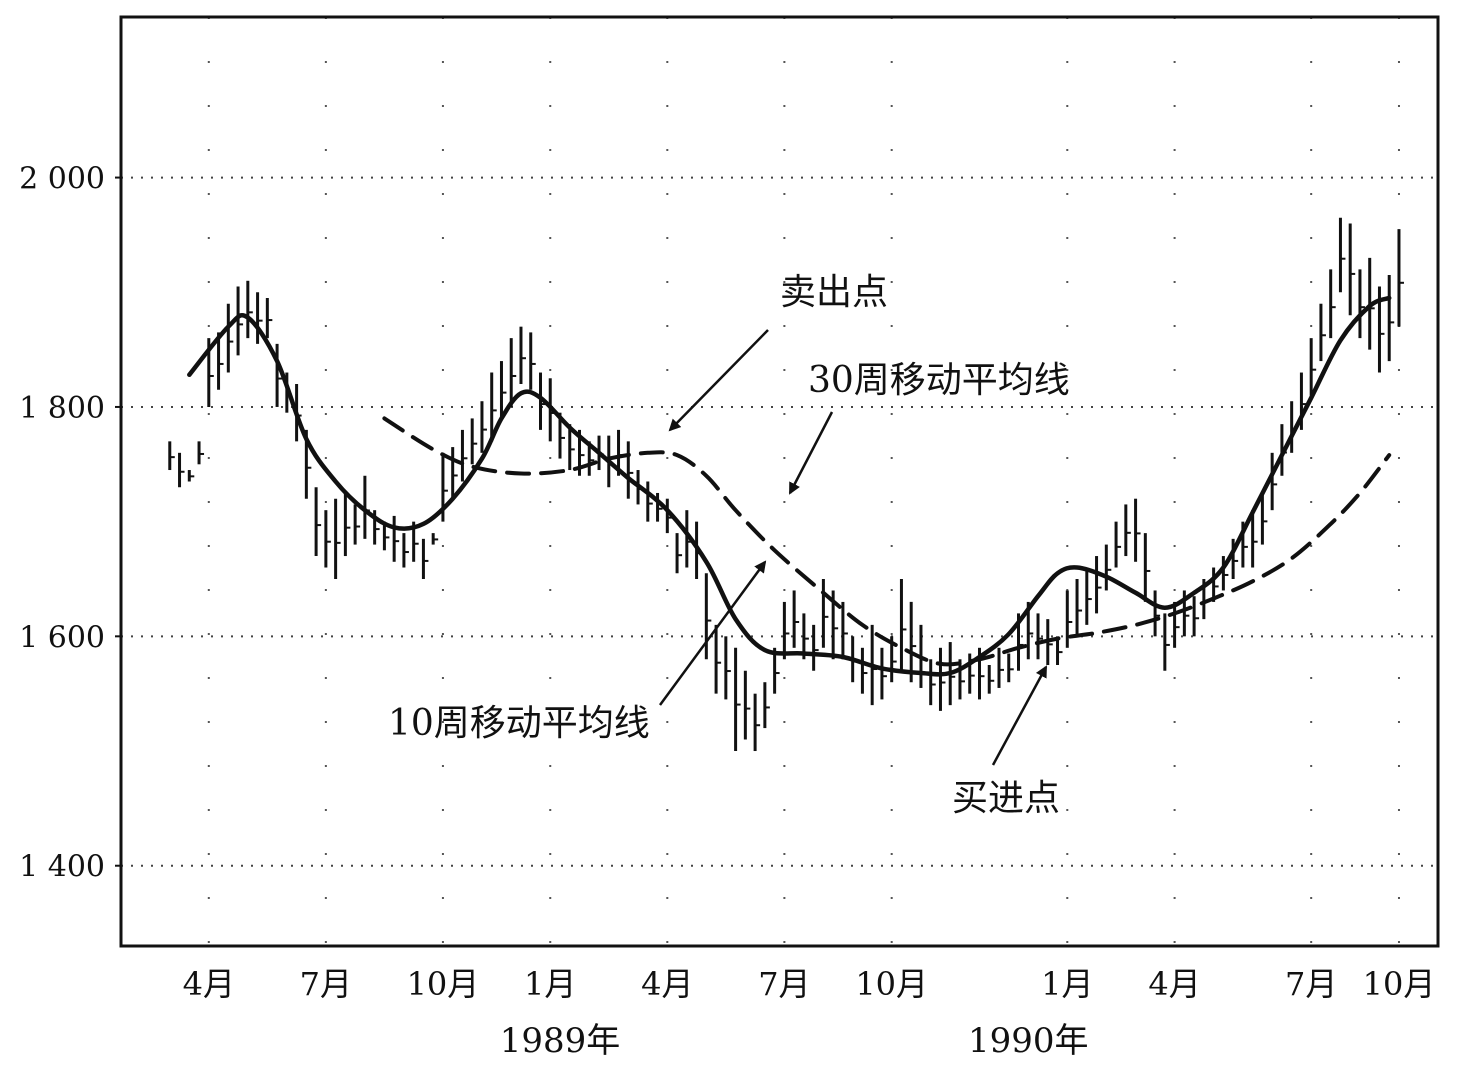 The image size is (1458, 1067). I want to click on x-axis: 4月 7月 10月 1月 4月 7月 10月 1月 4月 7月 10月 1989年 1990年, so click(809, 1013).